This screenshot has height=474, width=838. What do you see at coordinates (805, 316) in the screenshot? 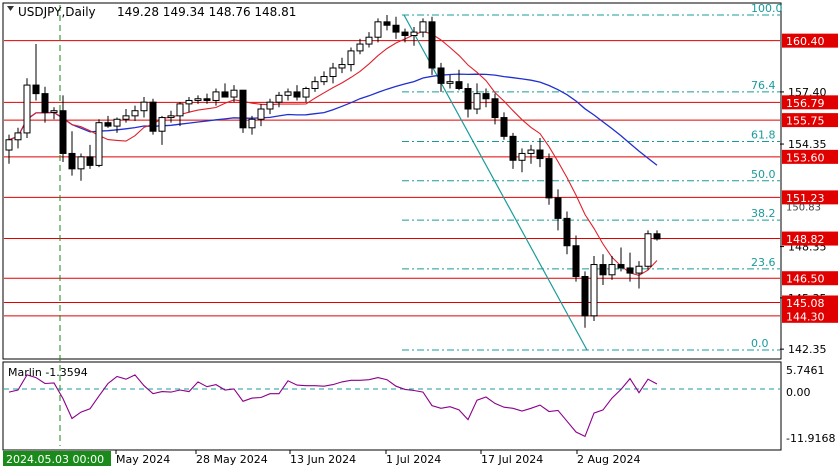
I see `level-tag-text: 144.30` at bounding box center [805, 316].